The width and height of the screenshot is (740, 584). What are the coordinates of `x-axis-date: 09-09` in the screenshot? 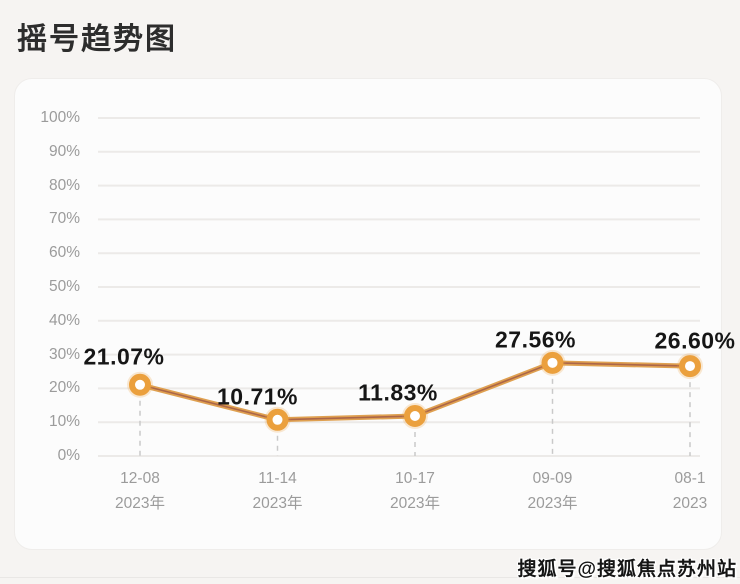 It's located at (552, 478).